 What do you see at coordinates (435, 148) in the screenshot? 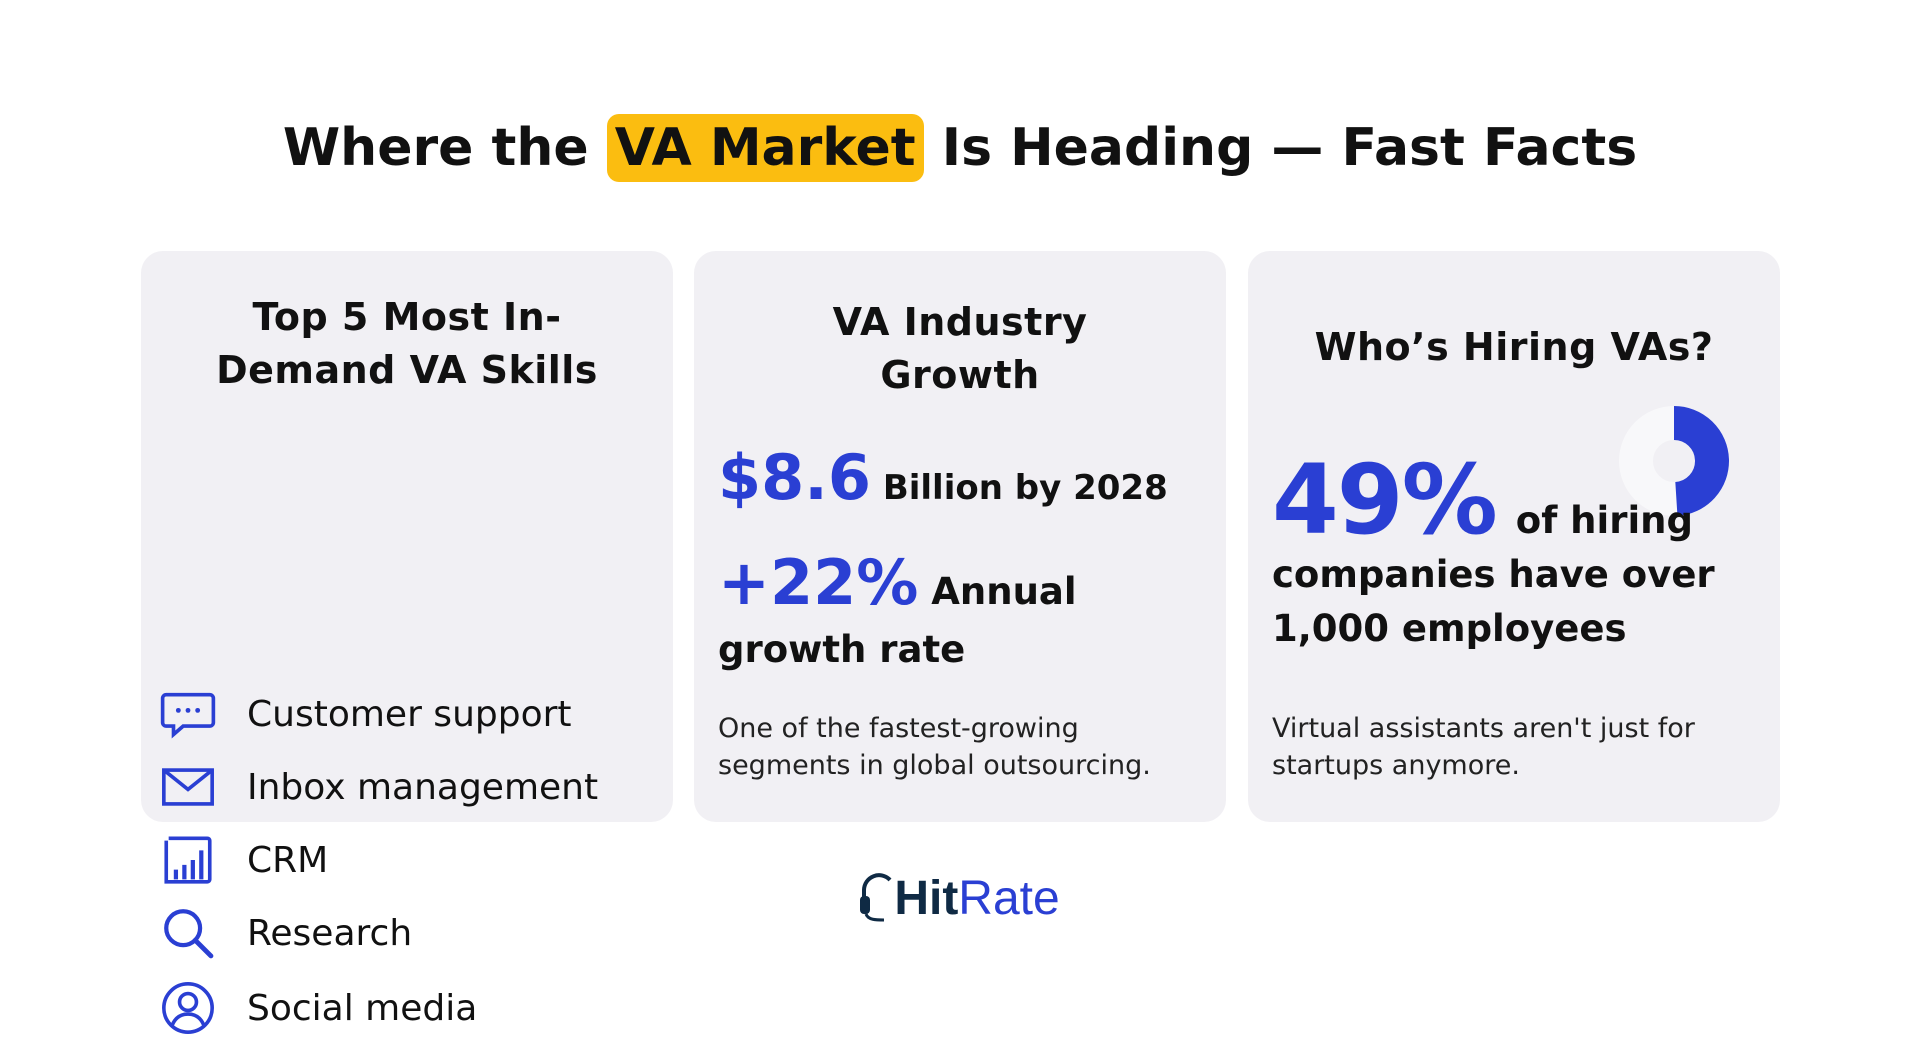
I see `headline-start: Where the` at bounding box center [435, 148].